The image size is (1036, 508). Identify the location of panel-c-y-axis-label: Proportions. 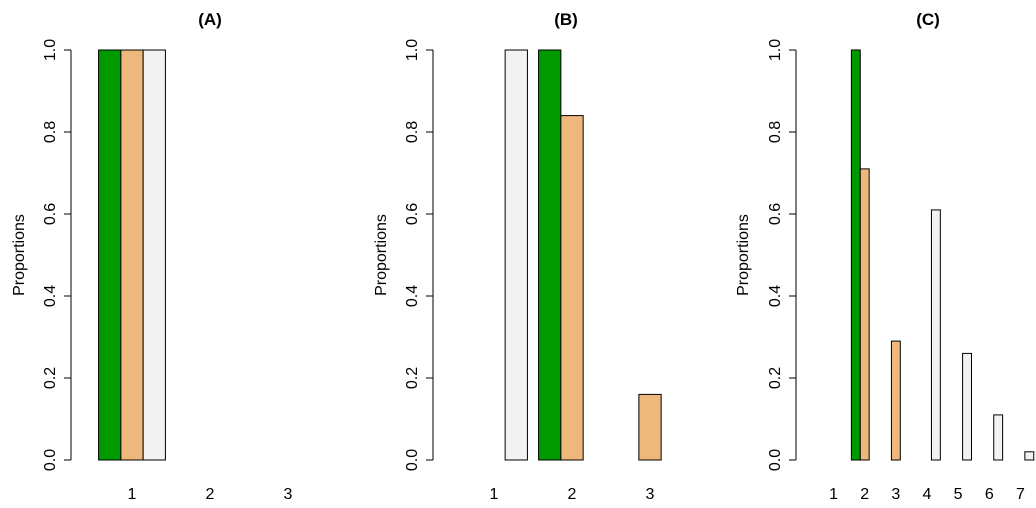
(743, 255).